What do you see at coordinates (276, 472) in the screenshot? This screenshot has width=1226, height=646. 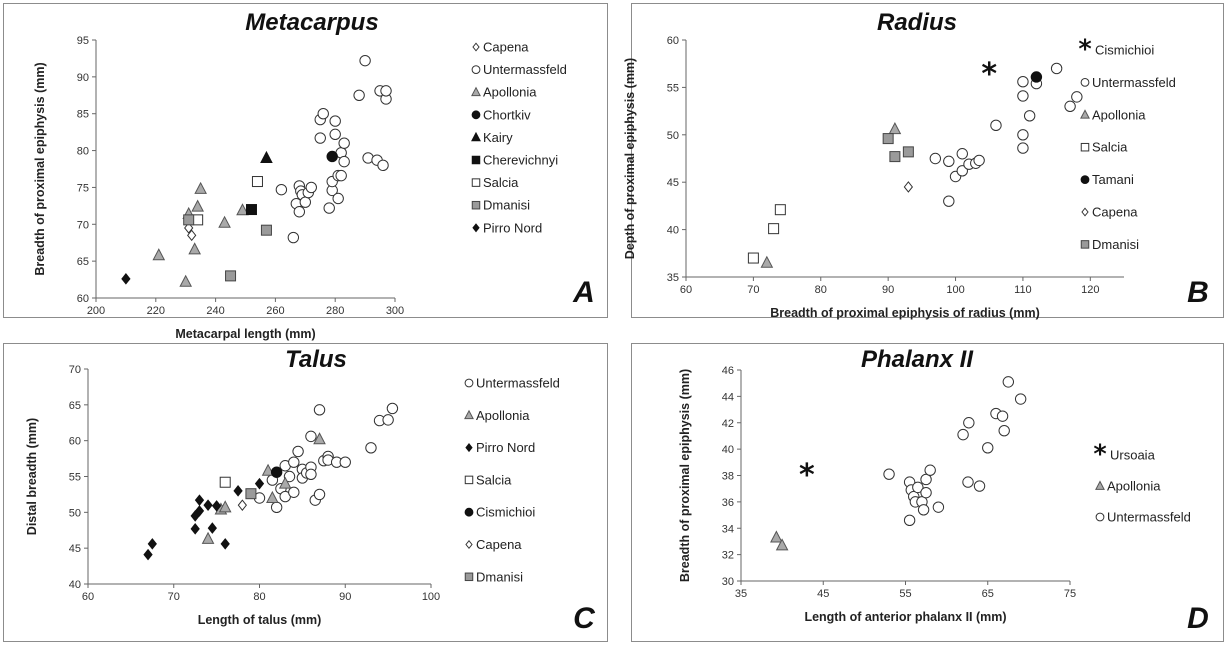 I see `series-cismichioi` at bounding box center [276, 472].